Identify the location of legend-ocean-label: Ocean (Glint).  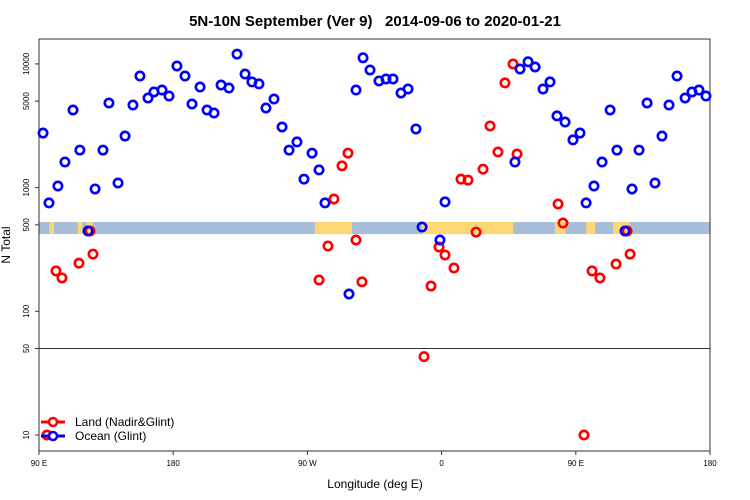
(110, 436).